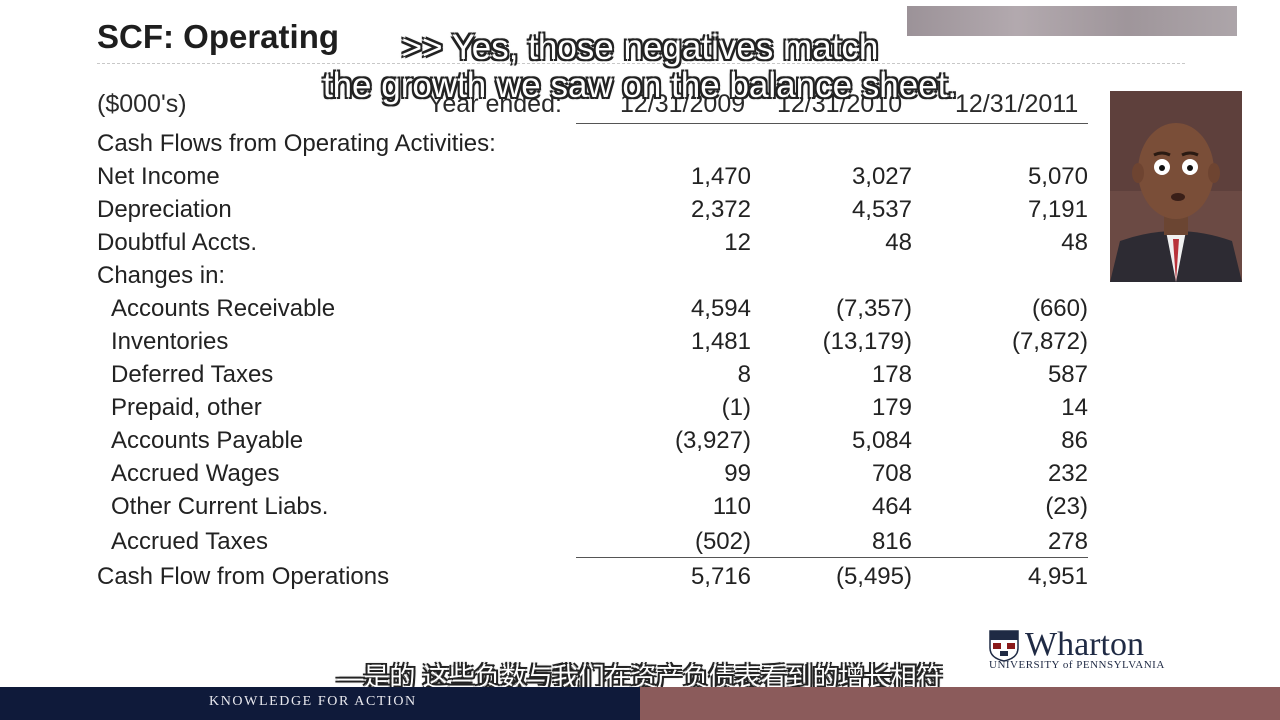 The width and height of the screenshot is (1280, 720). I want to click on table-row: Accrued Wages 99 708 232, so click(640, 476).